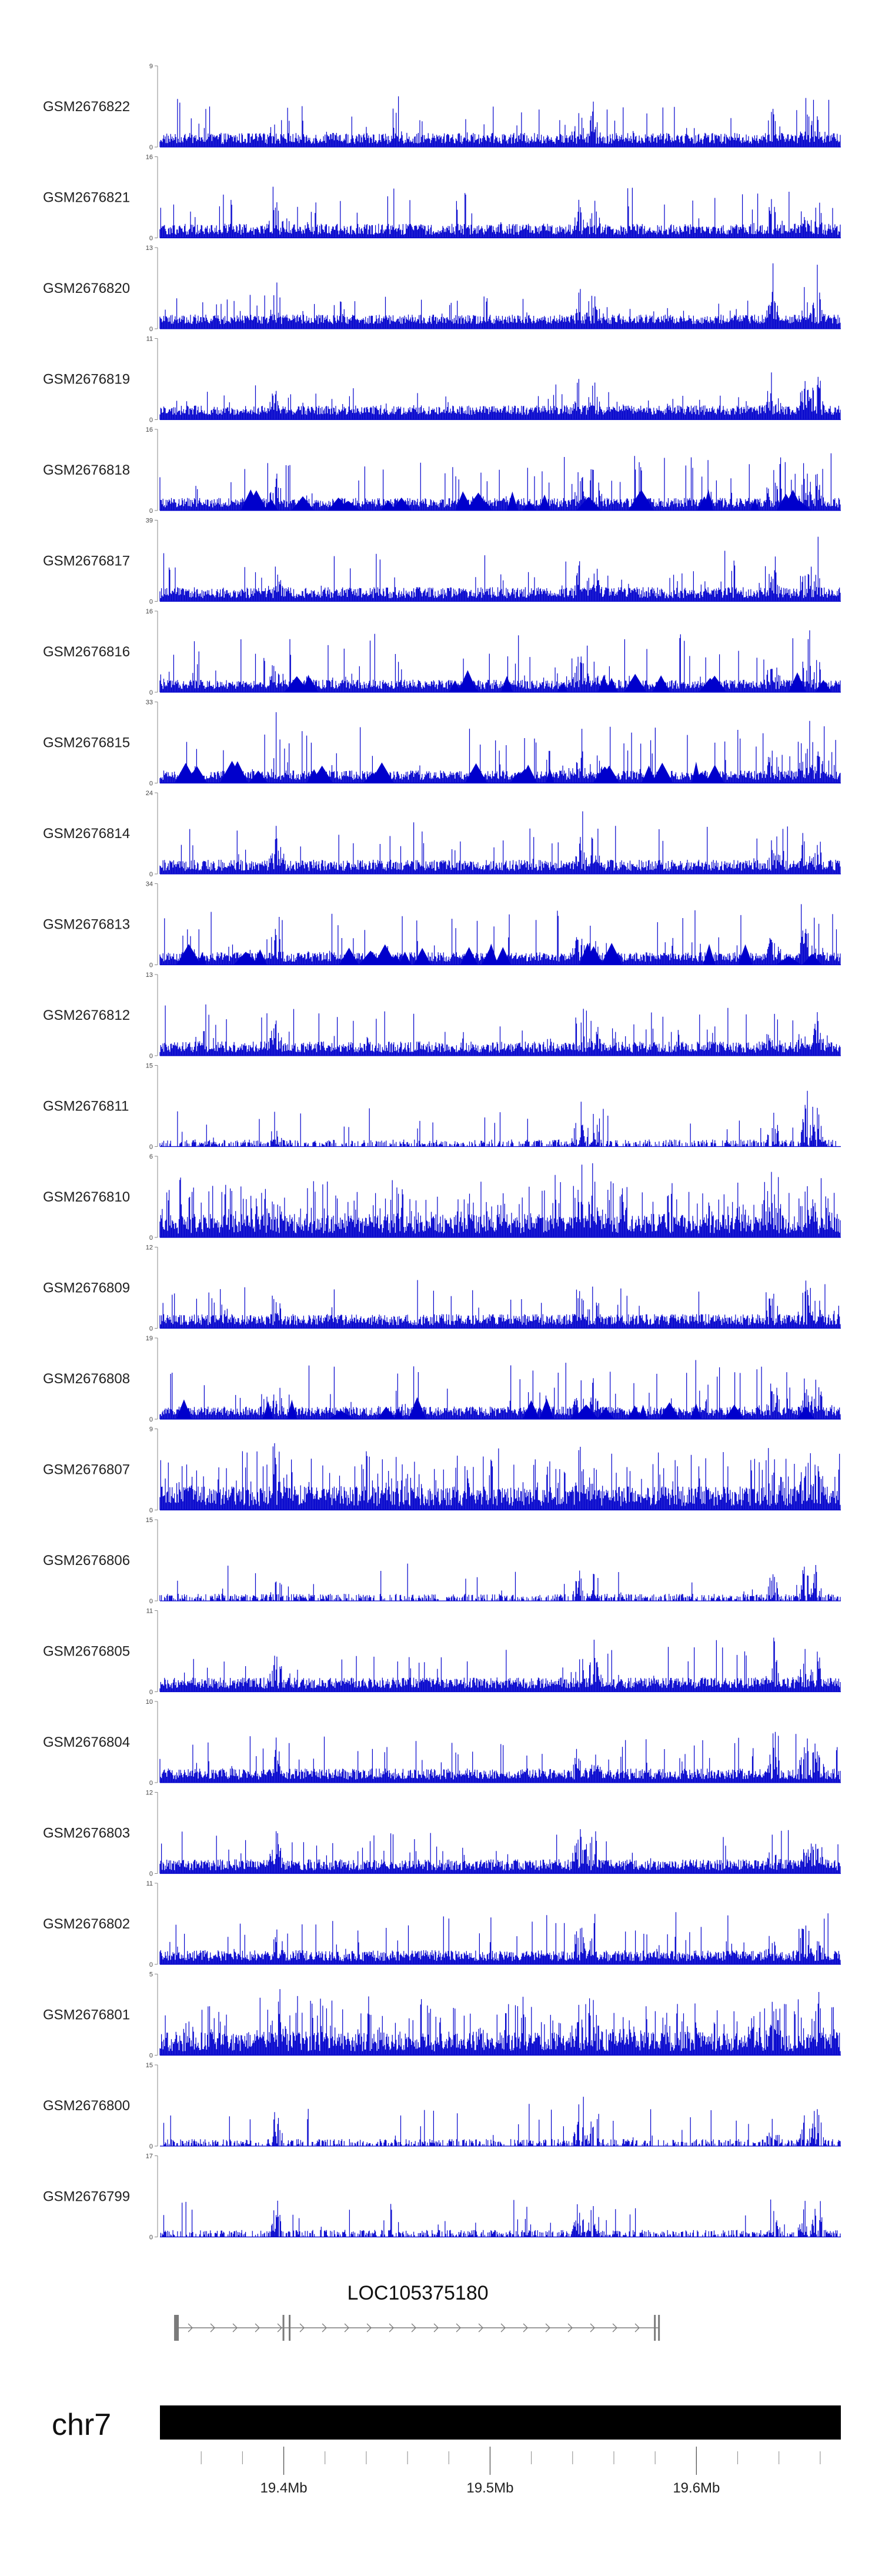  What do you see at coordinates (418, 2293) in the screenshot?
I see `gene-label: LOC105375180` at bounding box center [418, 2293].